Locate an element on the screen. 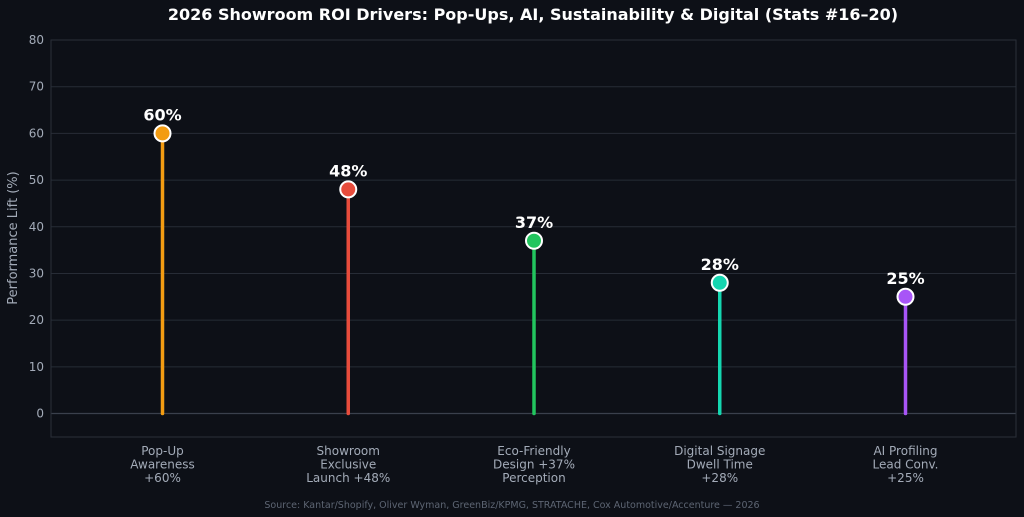 This screenshot has height=517, width=1024. category-label-line: +28% is located at coordinates (719, 478).